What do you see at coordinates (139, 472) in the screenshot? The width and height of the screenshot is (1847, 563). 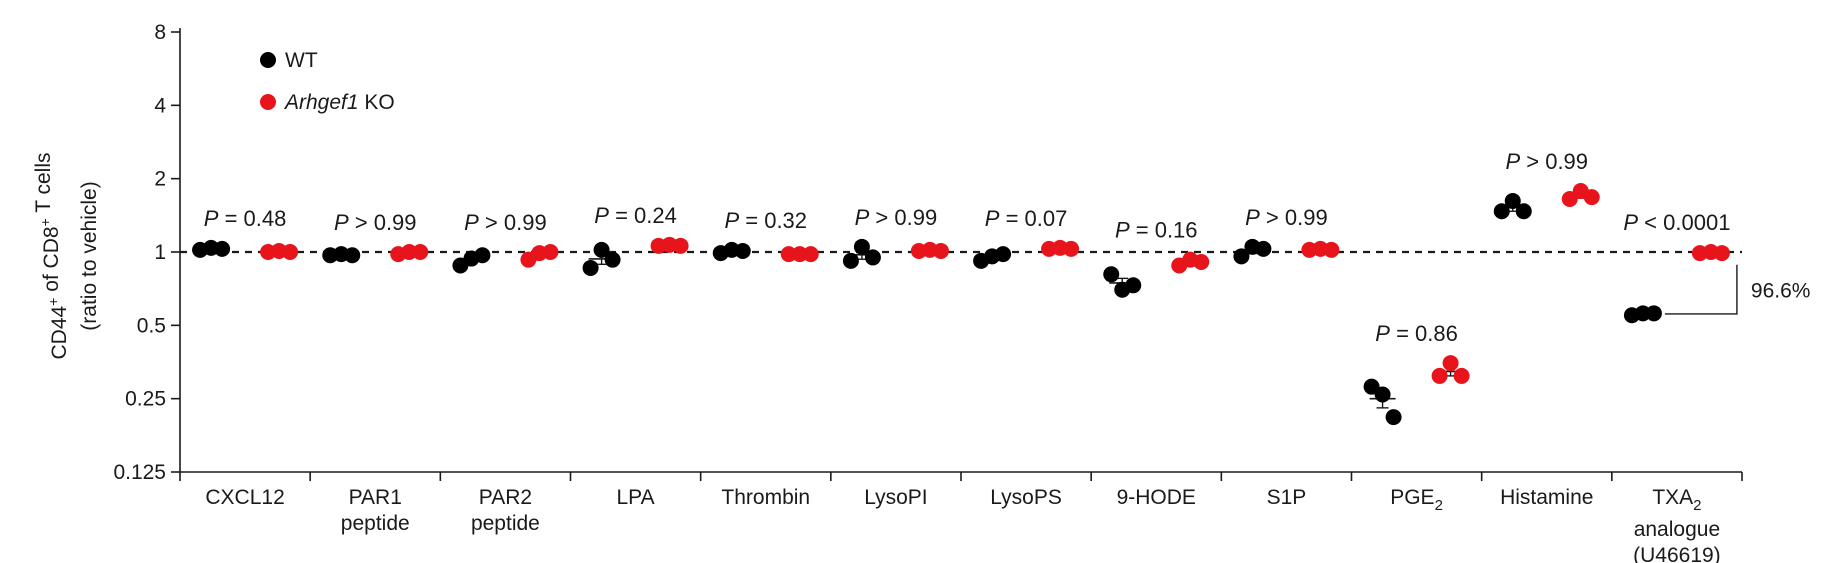 I see `y-tick-label: 0.125` at bounding box center [139, 472].